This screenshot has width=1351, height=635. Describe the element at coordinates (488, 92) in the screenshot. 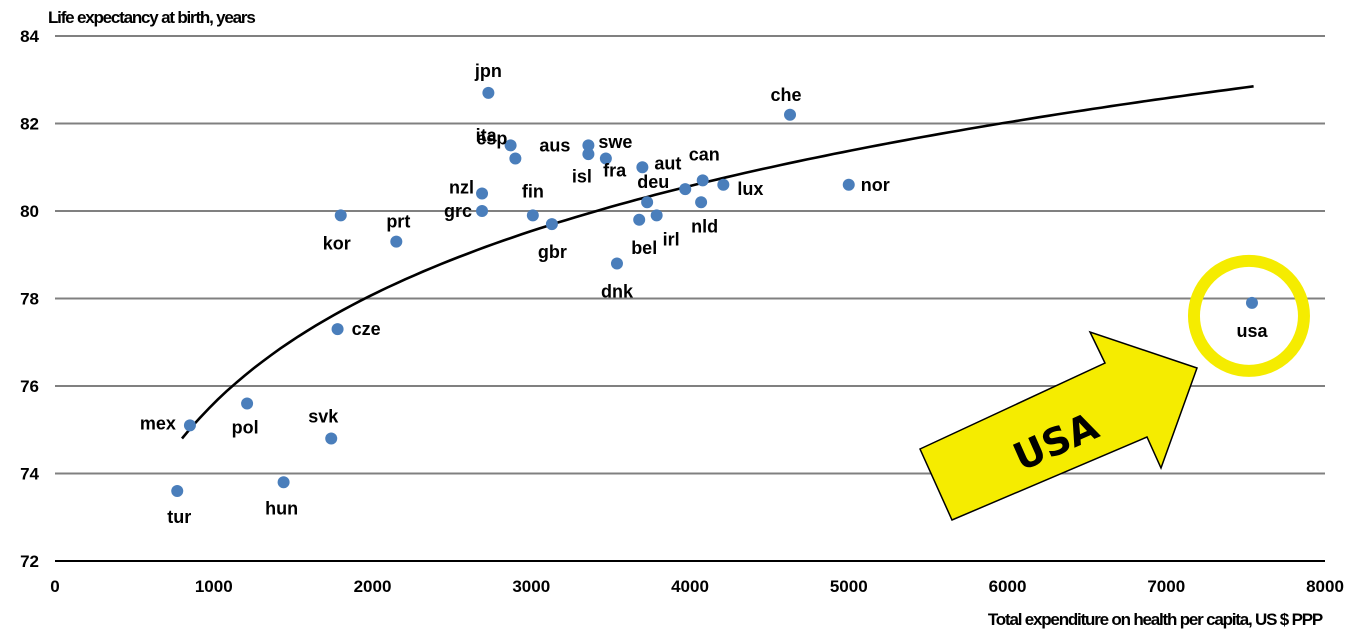

I see `data-point-jpn` at that location.